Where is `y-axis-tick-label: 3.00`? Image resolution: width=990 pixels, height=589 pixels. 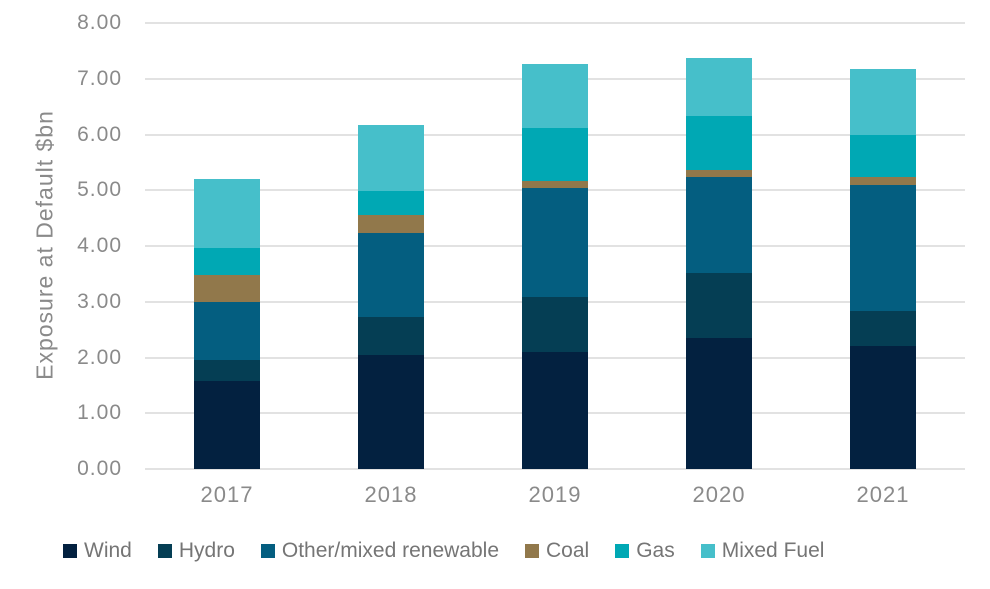 y-axis-tick-label: 3.00 is located at coordinates (99, 301).